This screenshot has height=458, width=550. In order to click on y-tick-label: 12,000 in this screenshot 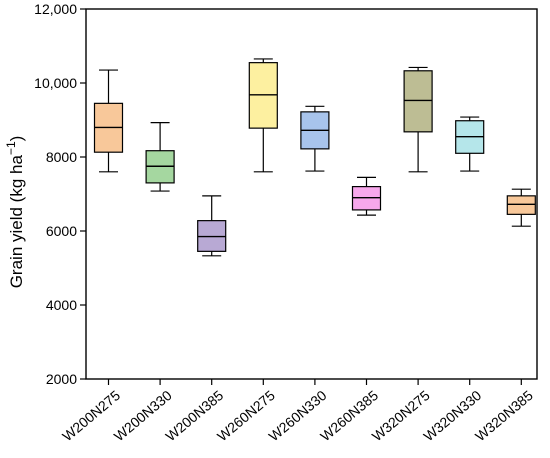, I will do `click(55, 9)`.